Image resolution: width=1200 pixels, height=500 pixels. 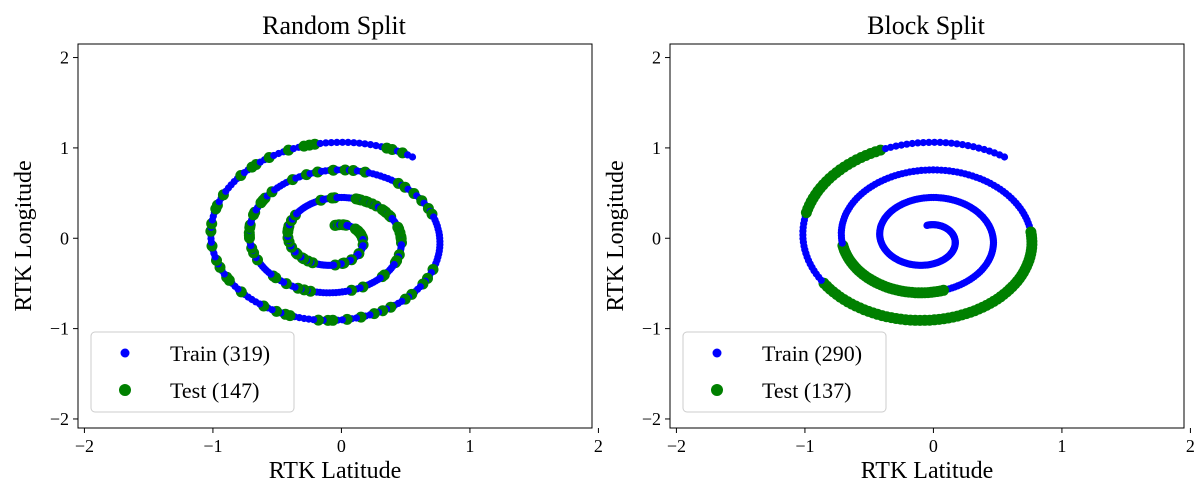 What do you see at coordinates (812, 353) in the screenshot?
I see `legend-label-train: Train (290)` at bounding box center [812, 353].